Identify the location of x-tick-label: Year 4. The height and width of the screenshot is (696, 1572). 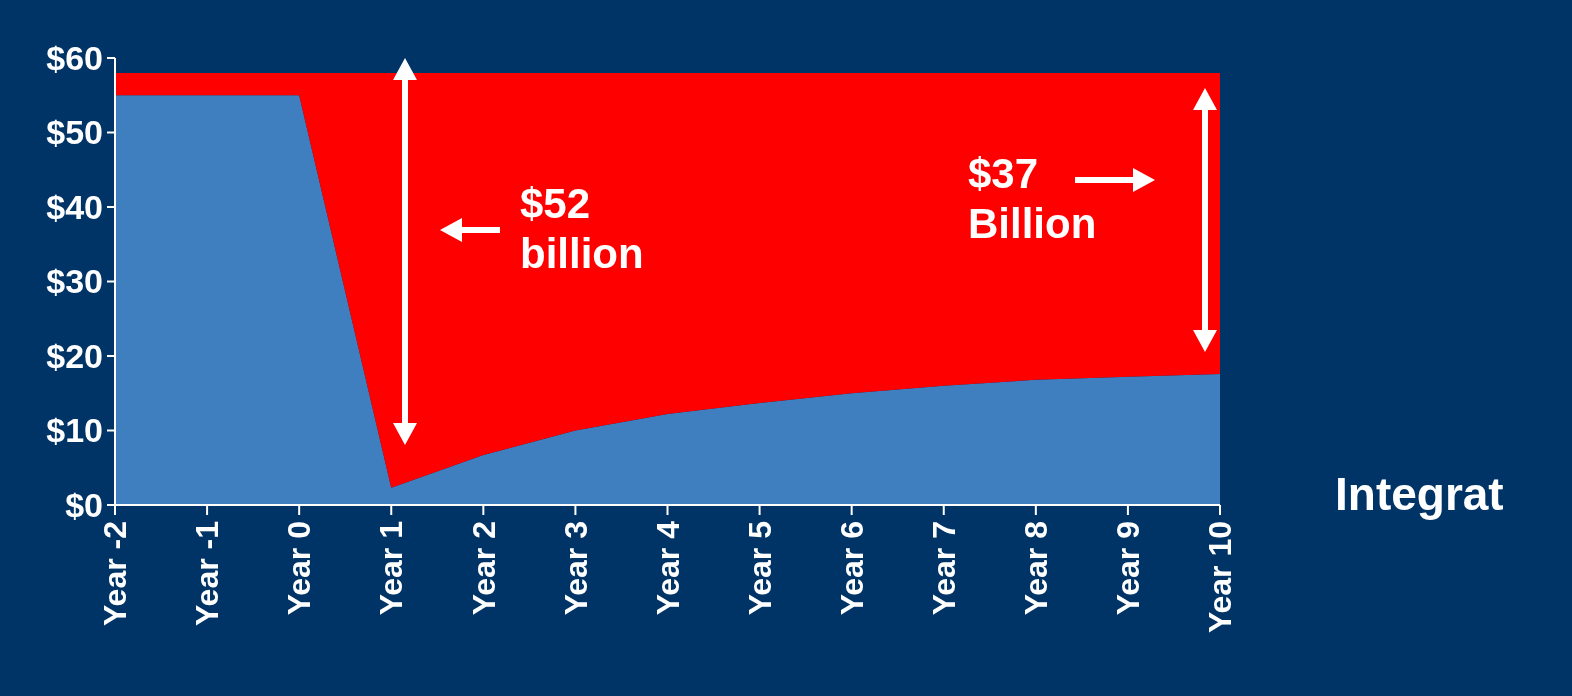
(667, 568).